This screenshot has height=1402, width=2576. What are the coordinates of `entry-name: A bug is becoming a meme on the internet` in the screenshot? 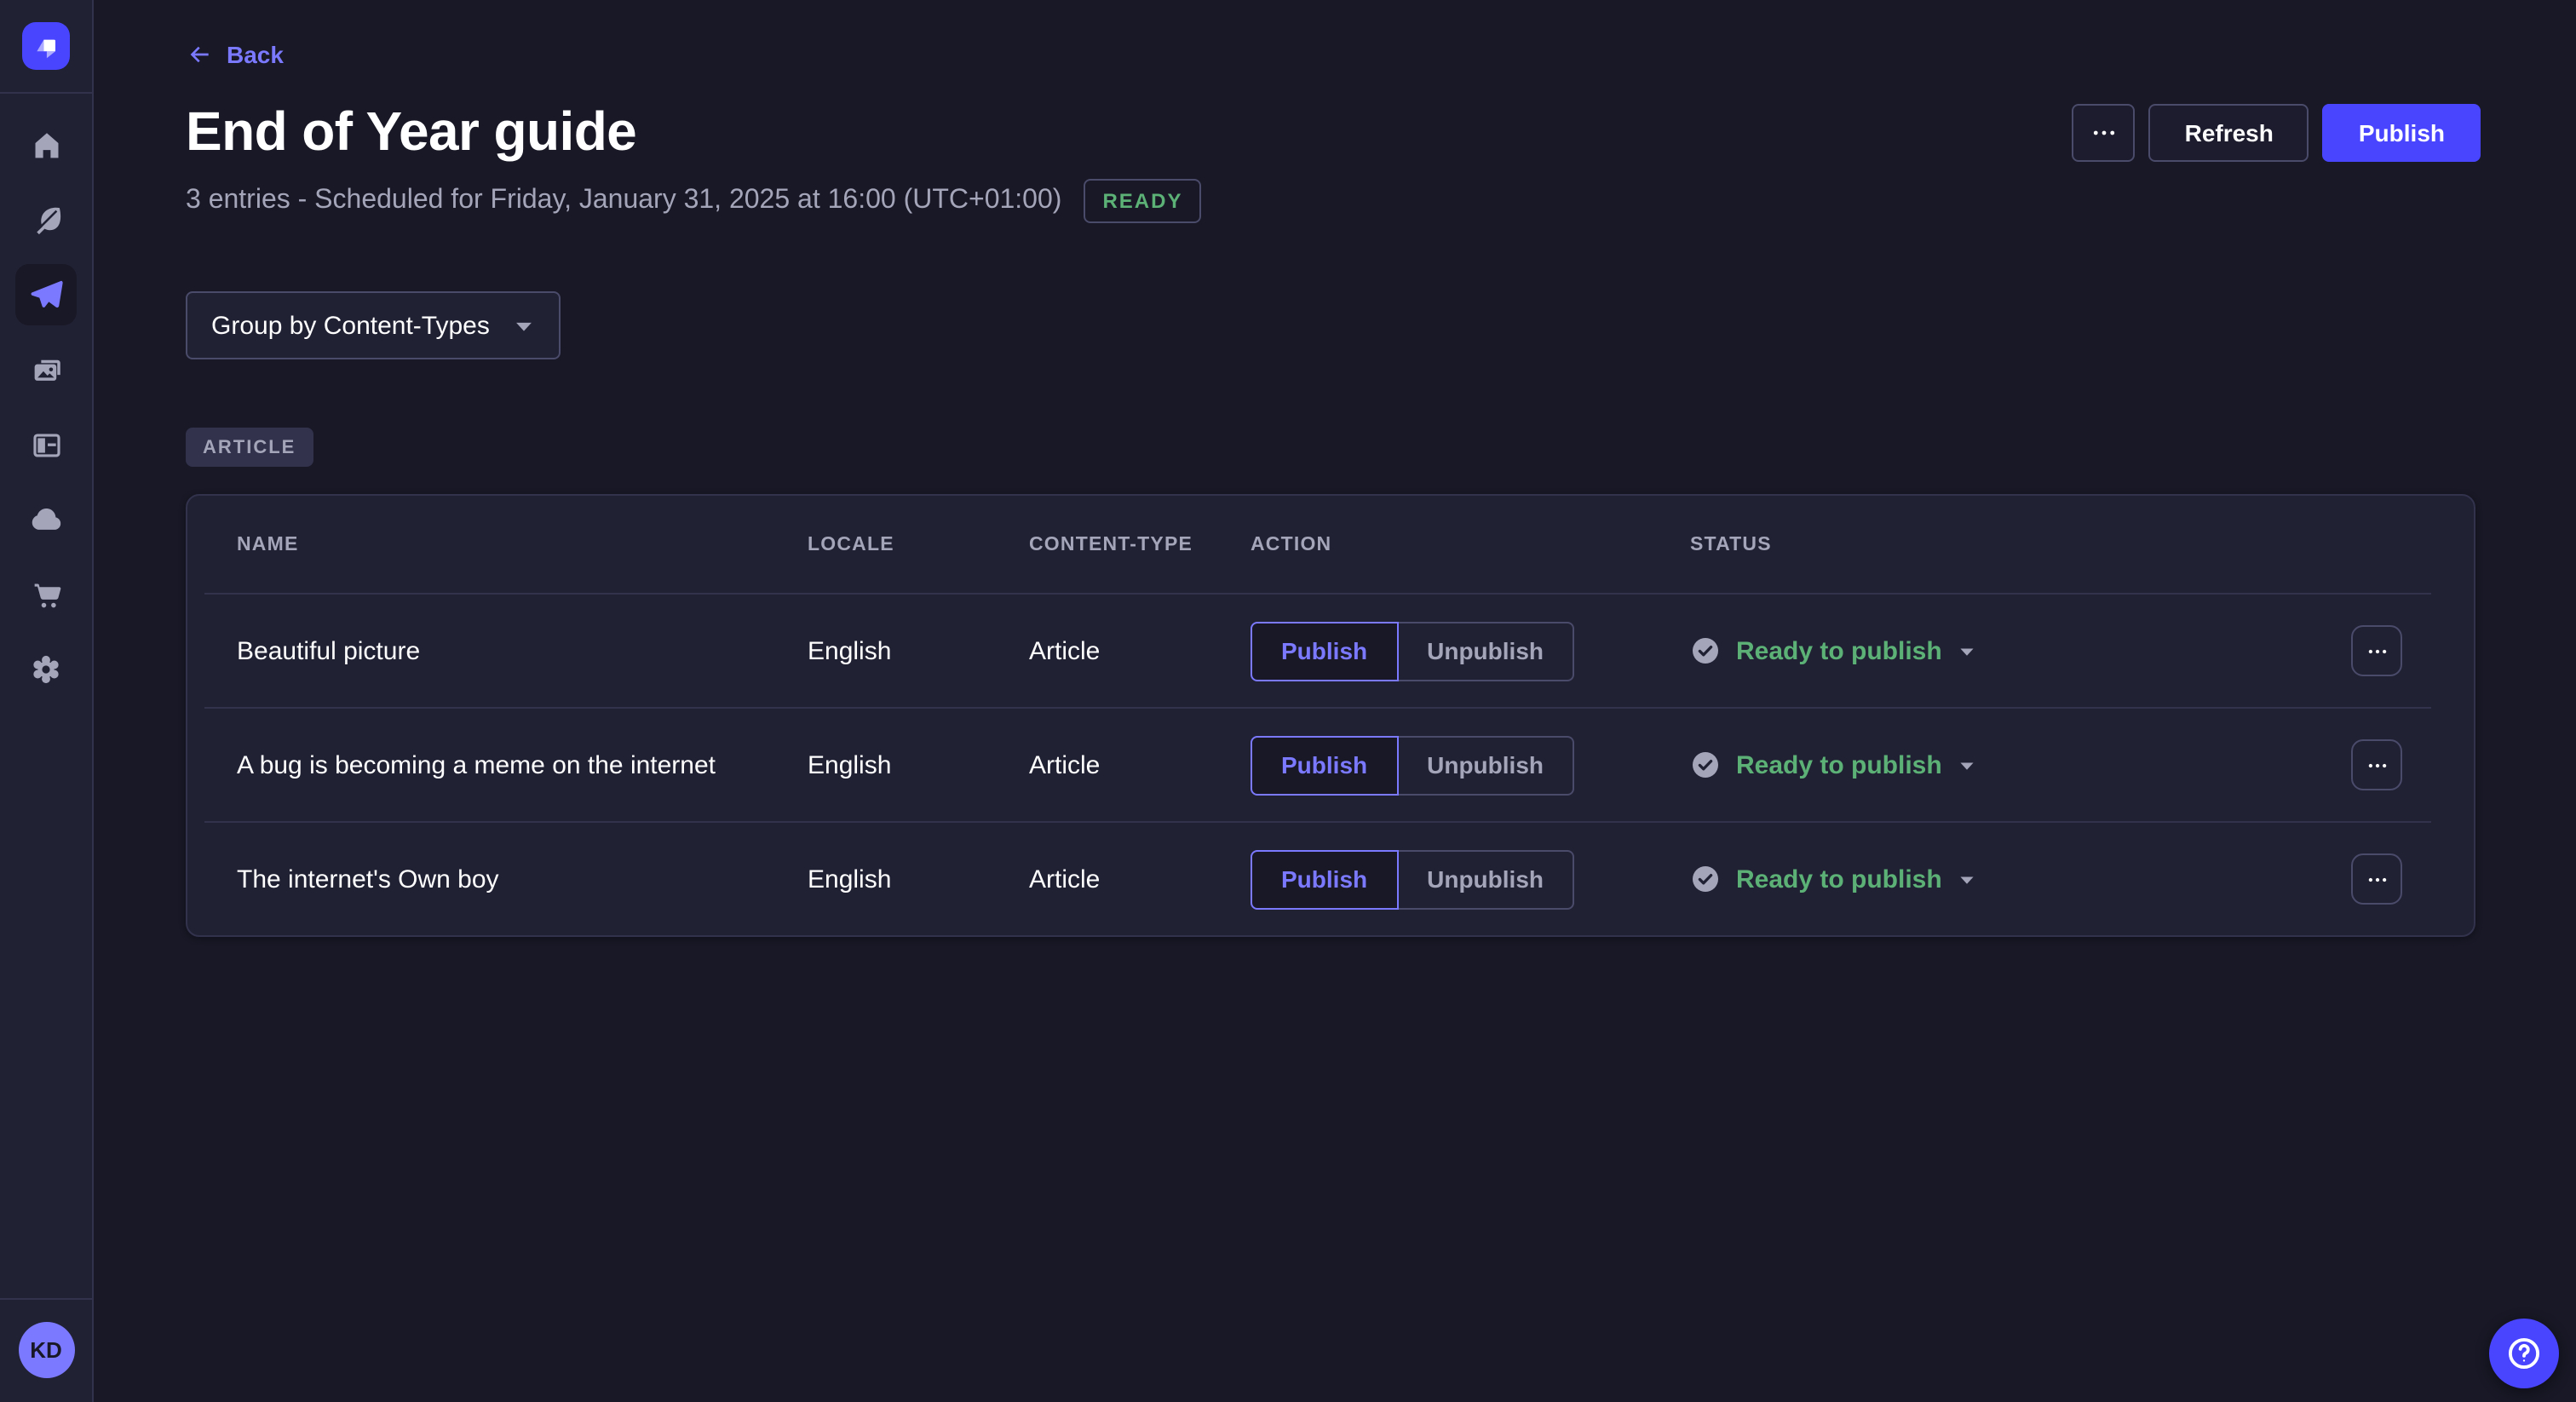 It's located at (477, 764).